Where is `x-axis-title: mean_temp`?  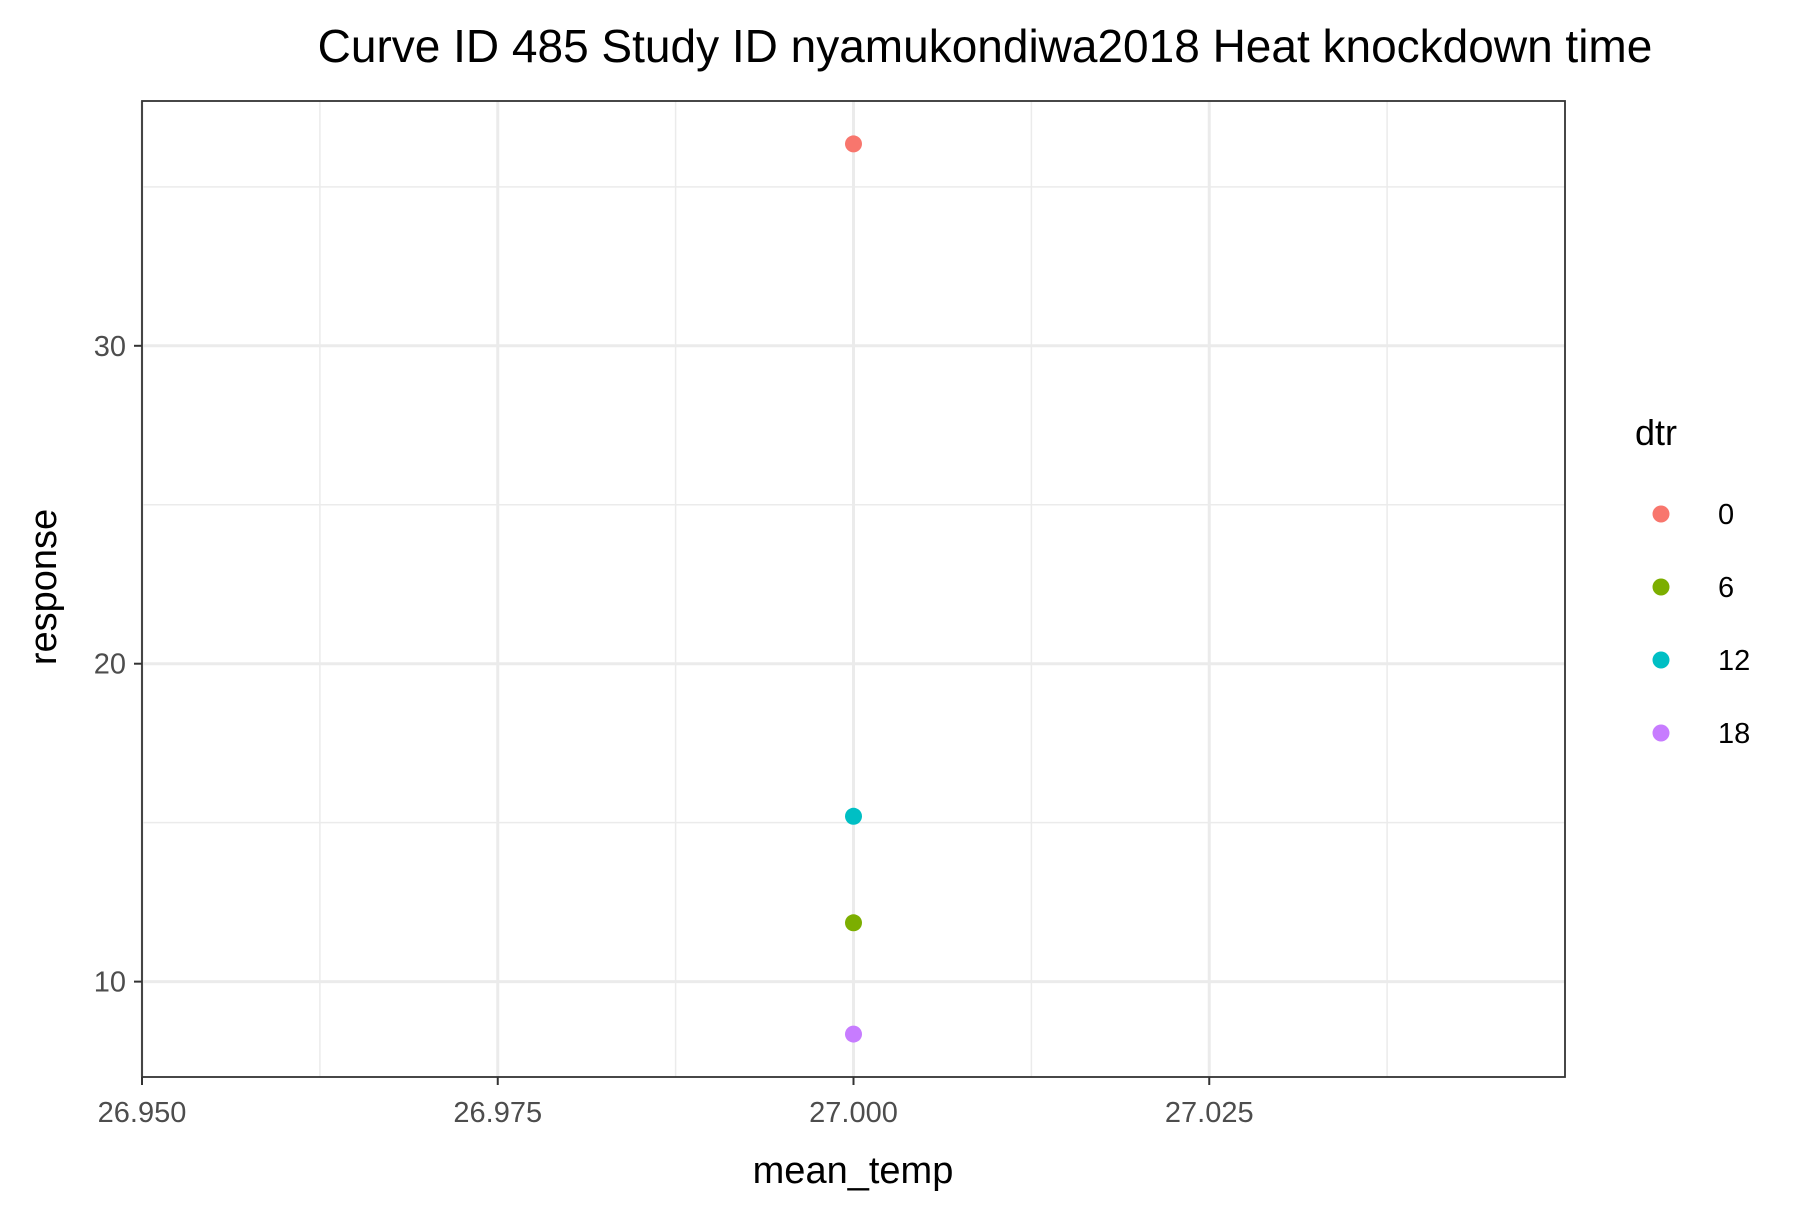
x-axis-title: mean_temp is located at coordinates (853, 1171).